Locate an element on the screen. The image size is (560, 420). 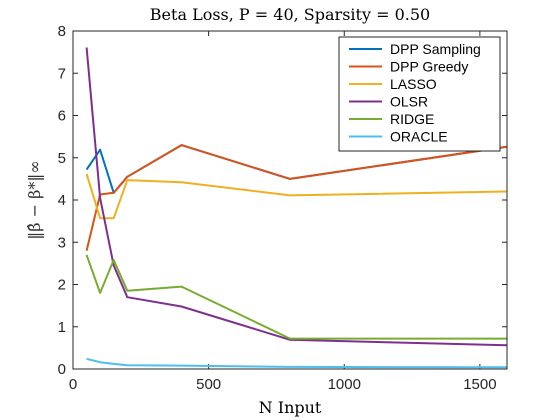
y-tick-label: 5 is located at coordinates (62, 158).